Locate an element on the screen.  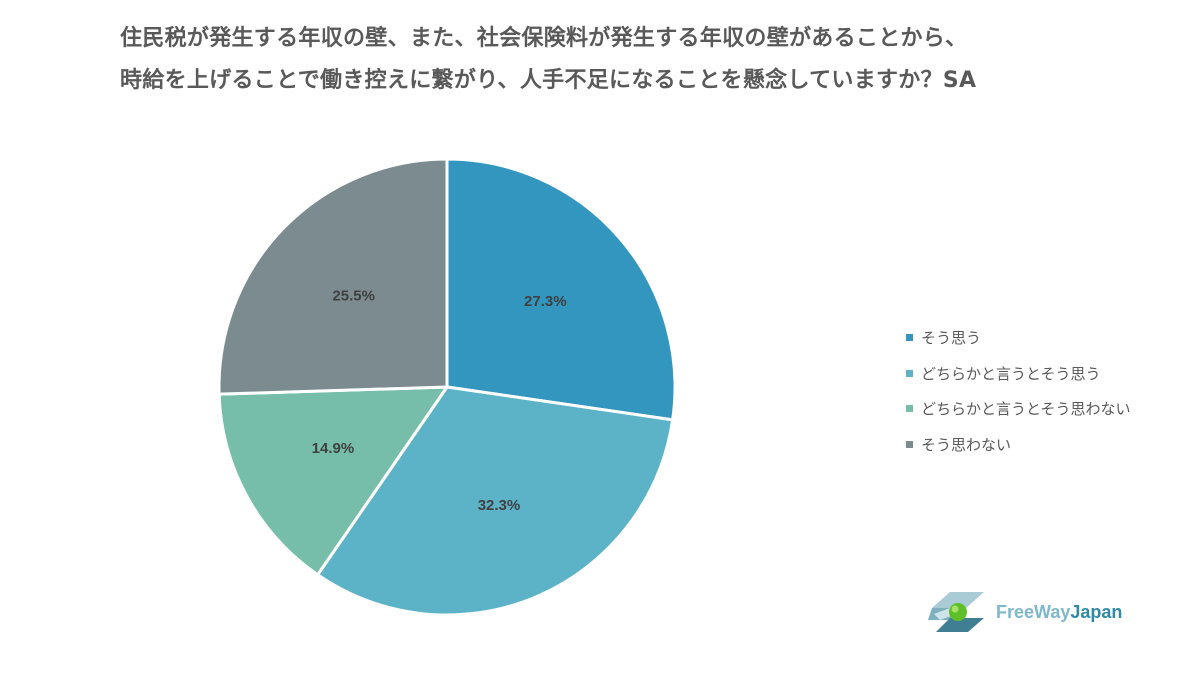
chart-title-line-2: 時給を上げることで働き控えに繋がり、人手不足になることを懸念していますか？SA is located at coordinates (548, 80).